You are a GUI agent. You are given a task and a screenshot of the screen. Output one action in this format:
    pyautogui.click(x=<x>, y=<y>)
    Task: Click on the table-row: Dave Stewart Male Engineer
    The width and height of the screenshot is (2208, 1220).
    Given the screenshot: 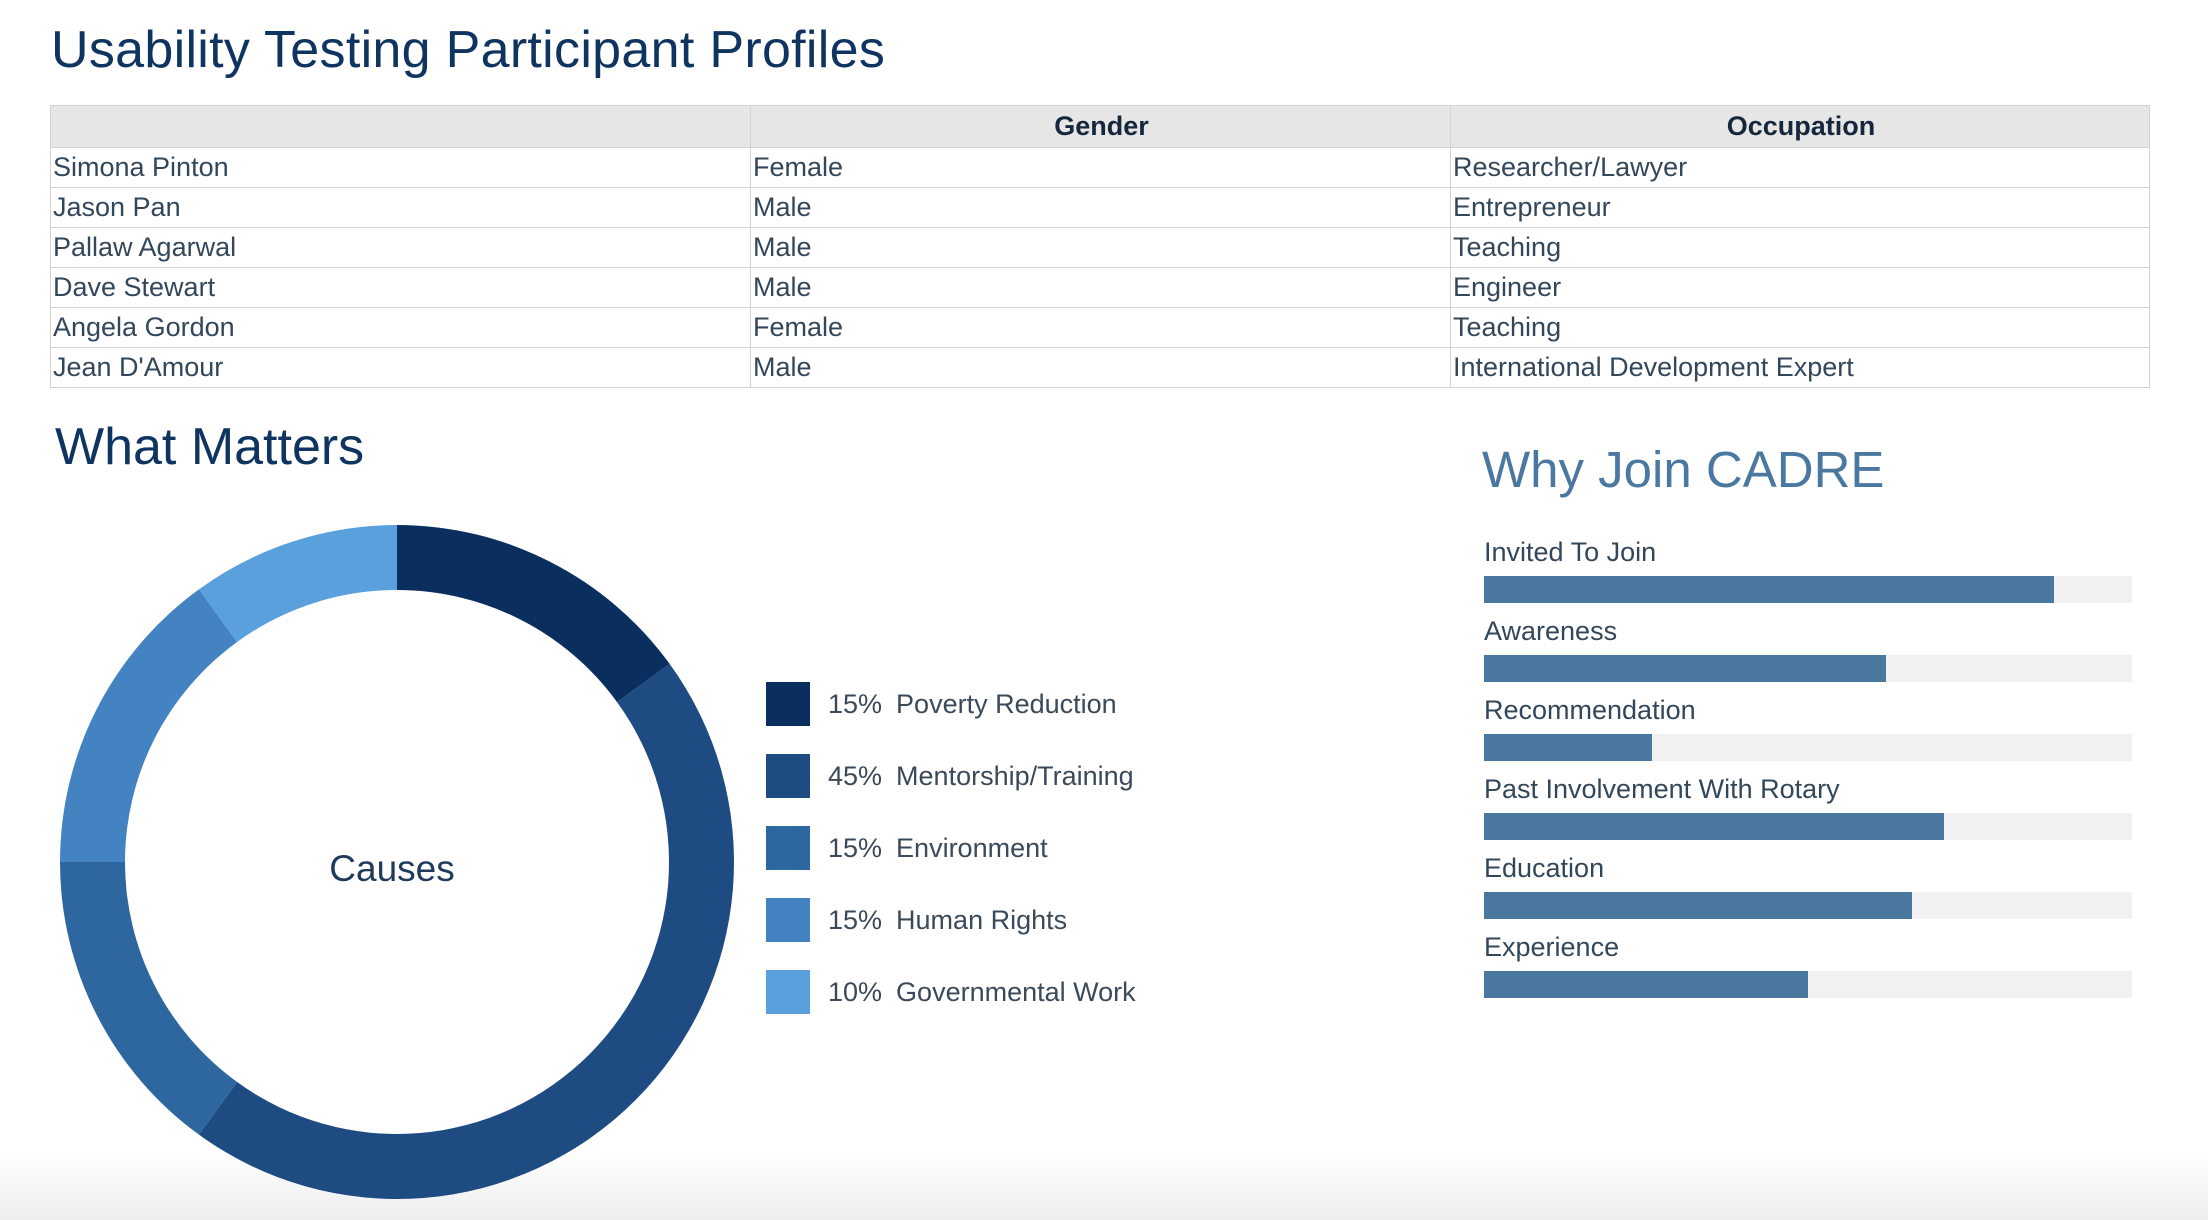 What is the action you would take?
    pyautogui.click(x=1100, y=287)
    